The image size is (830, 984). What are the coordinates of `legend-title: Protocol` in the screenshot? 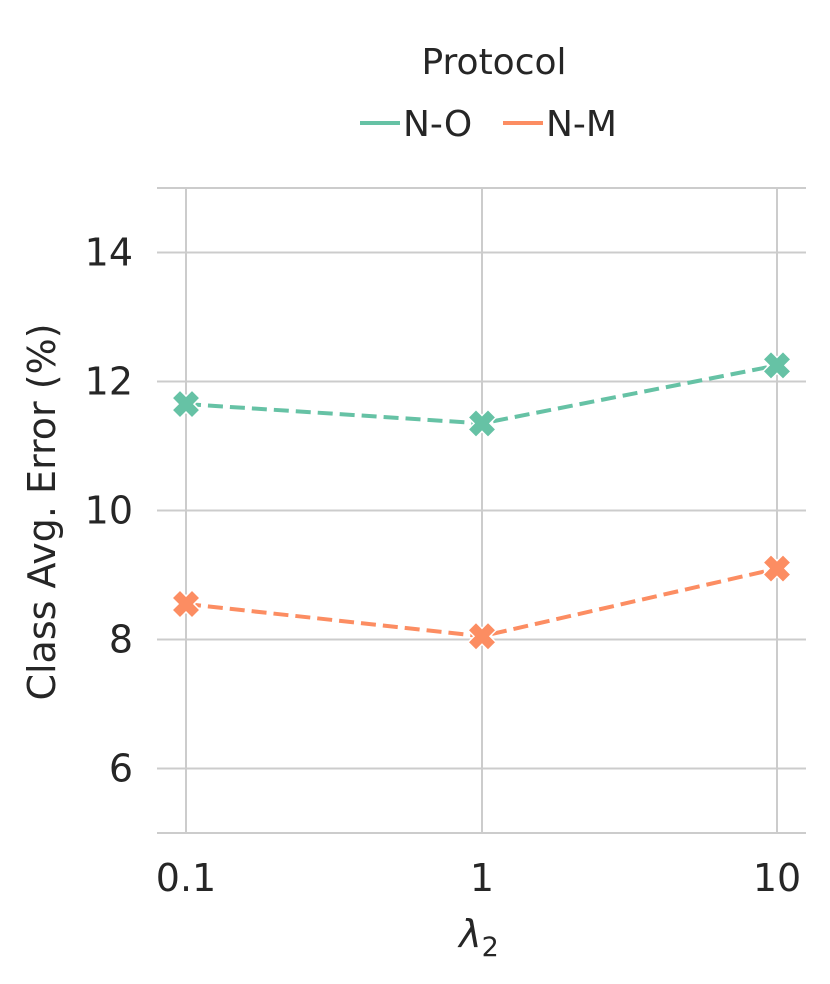 It's located at (493, 62).